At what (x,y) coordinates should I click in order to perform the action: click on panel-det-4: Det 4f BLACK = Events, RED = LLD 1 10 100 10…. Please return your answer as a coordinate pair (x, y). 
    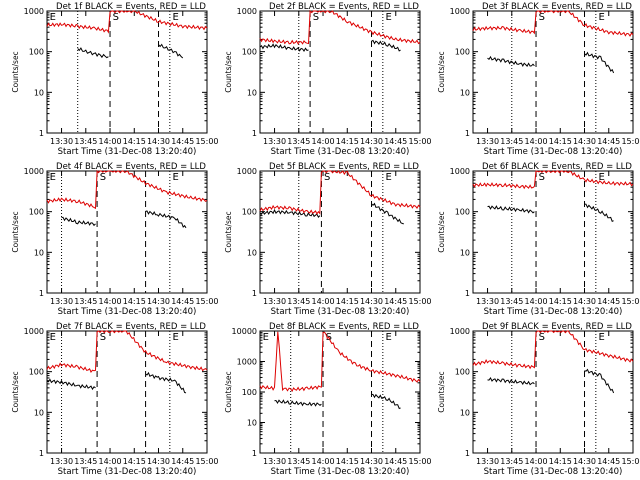
    Looking at the image, I should click on (115, 239).